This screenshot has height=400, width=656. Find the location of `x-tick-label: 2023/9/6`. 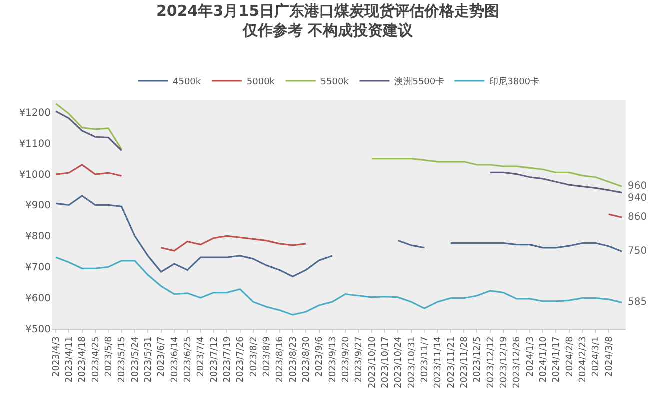

x-tick-label: 2023/9/6 is located at coordinates (320, 357).